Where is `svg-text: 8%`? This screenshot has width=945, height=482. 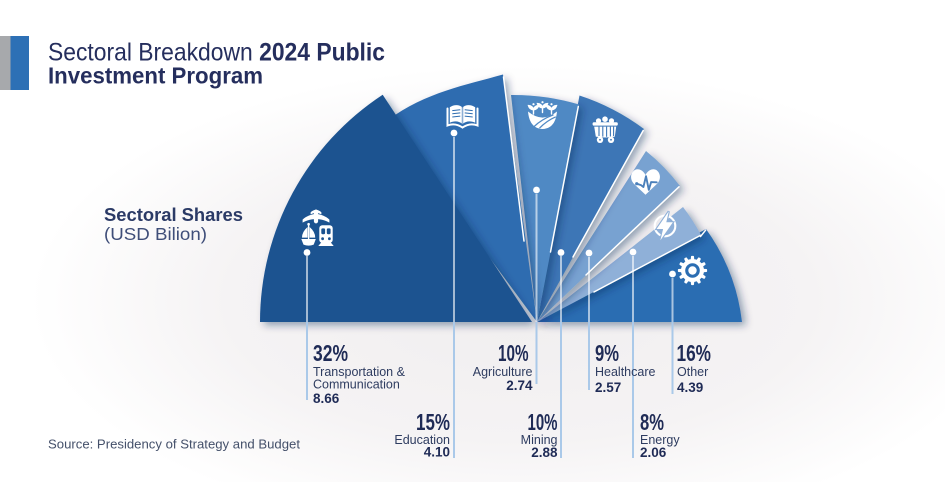
svg-text: 8% is located at coordinates (652, 422).